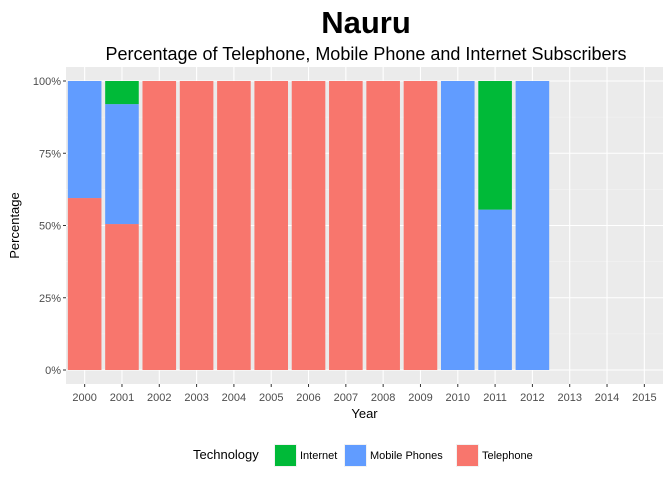  Describe the element at coordinates (84, 140) in the screenshot. I see `bar-mobile-phones-2000` at that location.